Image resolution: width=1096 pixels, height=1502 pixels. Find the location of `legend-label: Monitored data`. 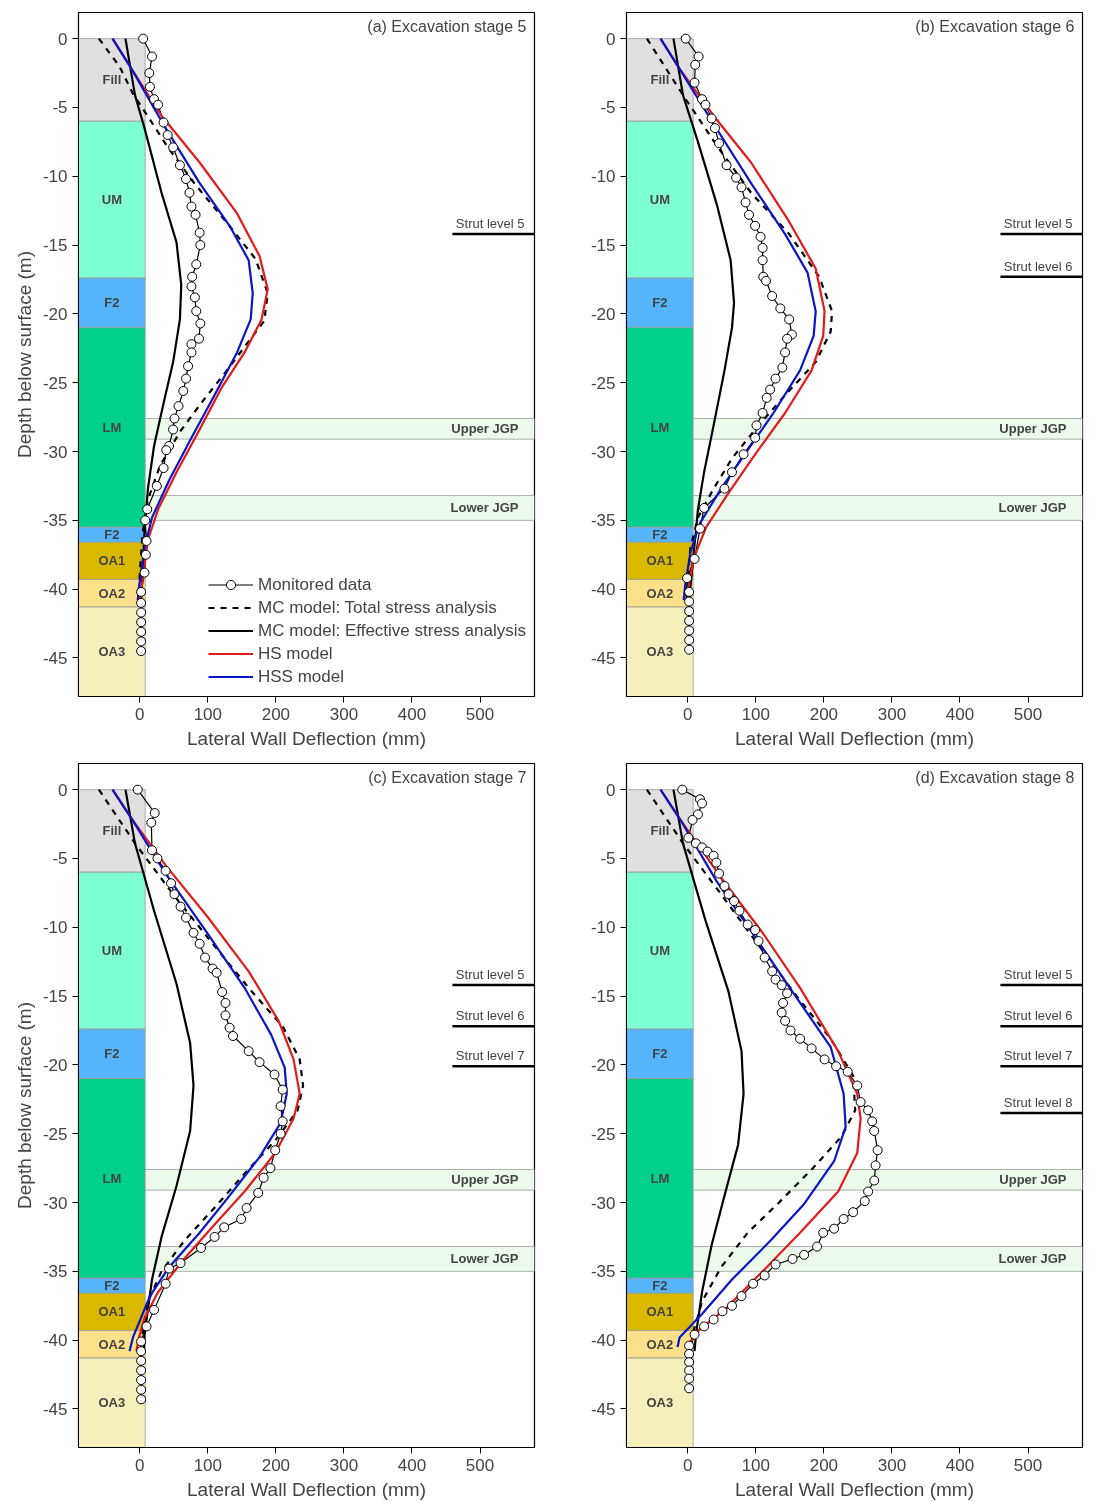

legend-label: Monitored data is located at coordinates (315, 584).